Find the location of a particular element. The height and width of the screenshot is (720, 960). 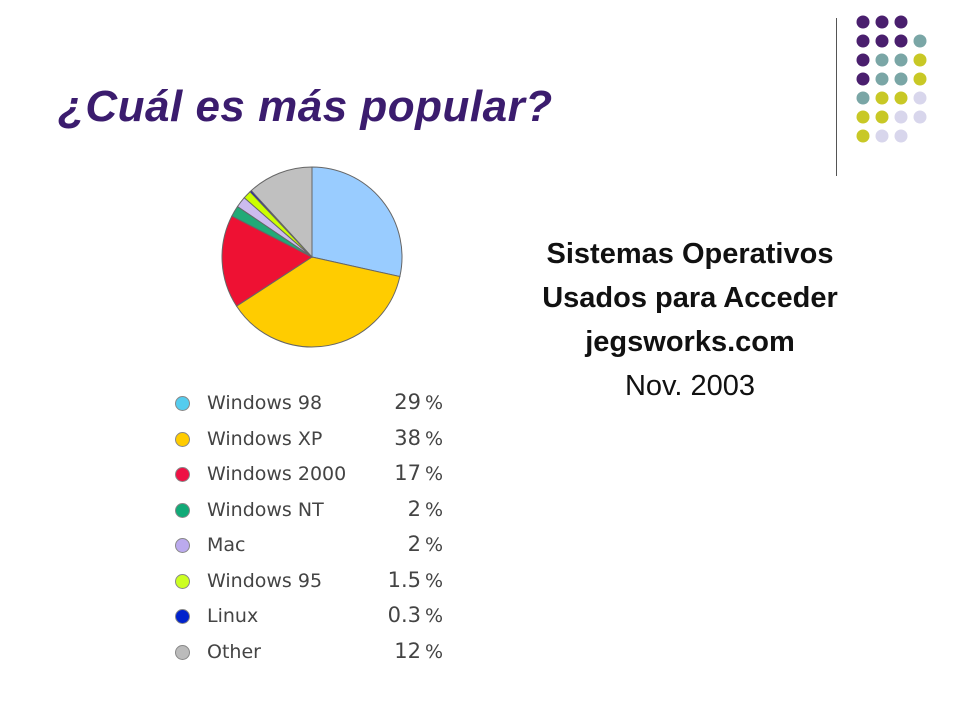

pie-chart is located at coordinates (312, 257).